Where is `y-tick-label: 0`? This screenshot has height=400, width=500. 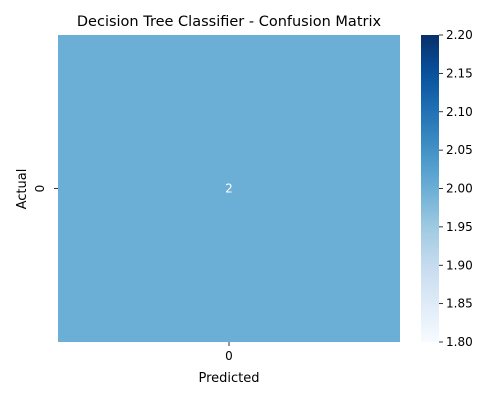
y-tick-label: 0 is located at coordinates (40, 189).